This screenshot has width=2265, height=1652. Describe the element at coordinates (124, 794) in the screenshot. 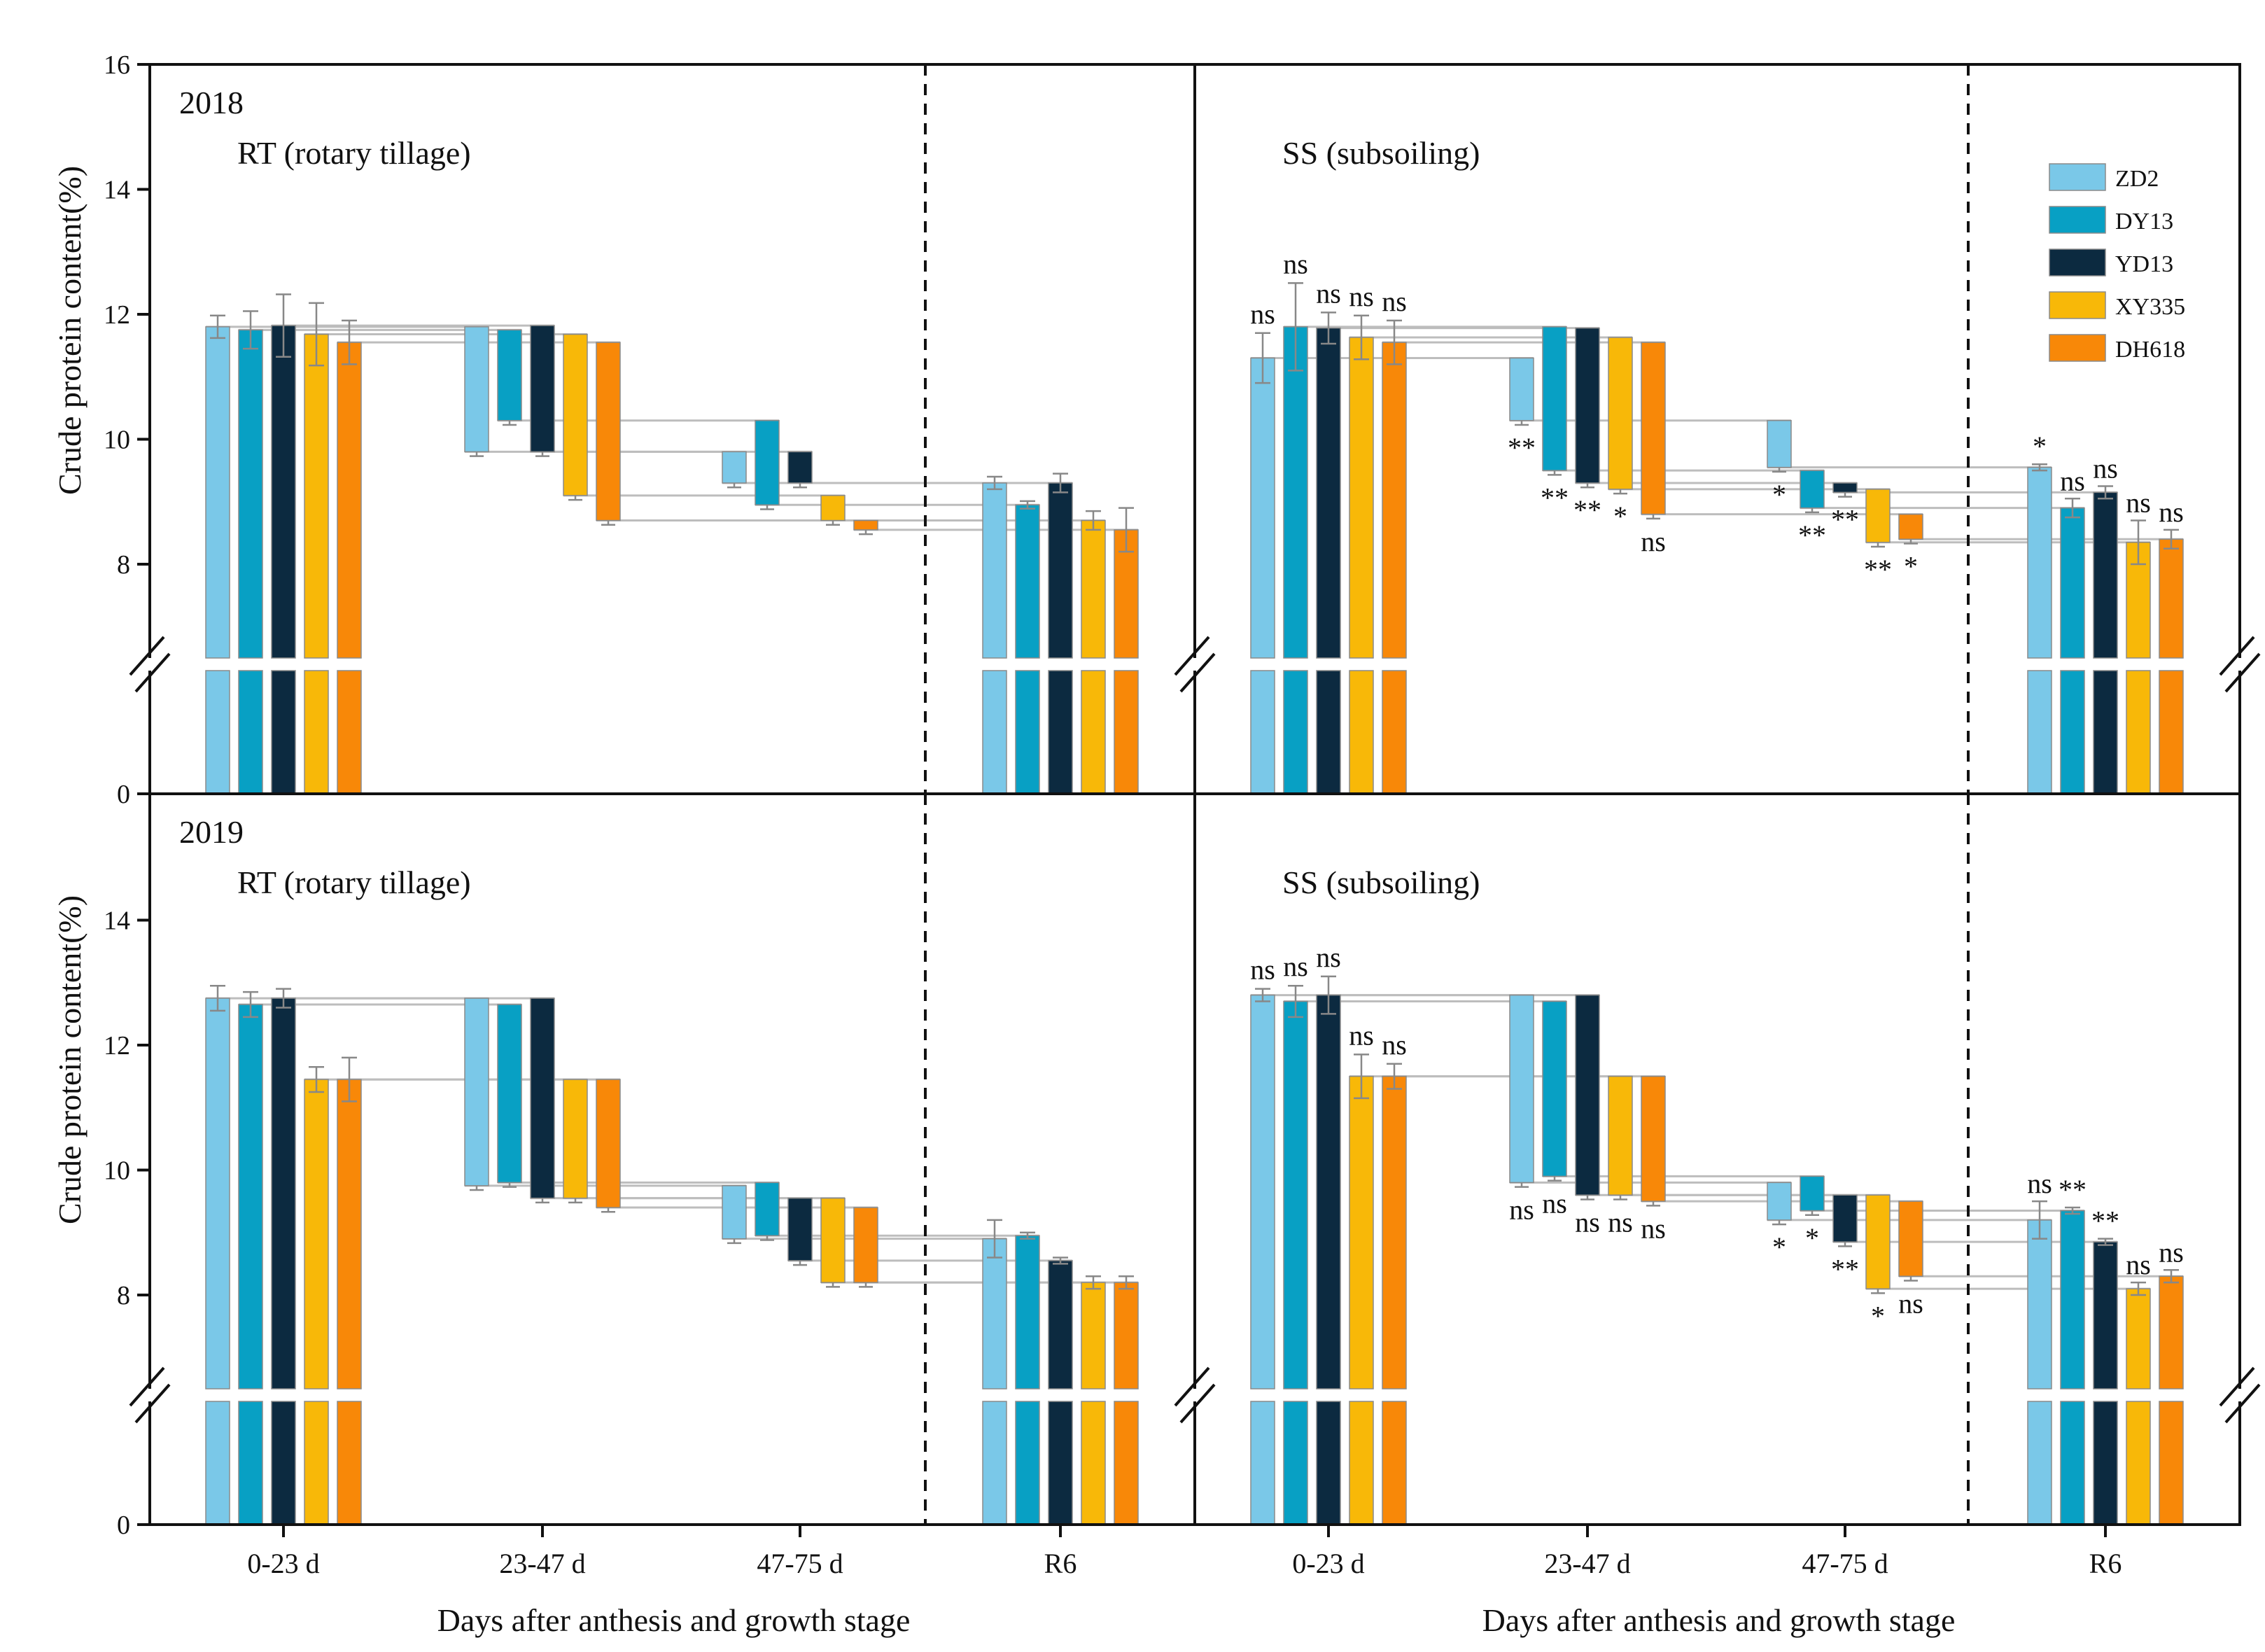

I see `y-tick-label: 0` at that location.